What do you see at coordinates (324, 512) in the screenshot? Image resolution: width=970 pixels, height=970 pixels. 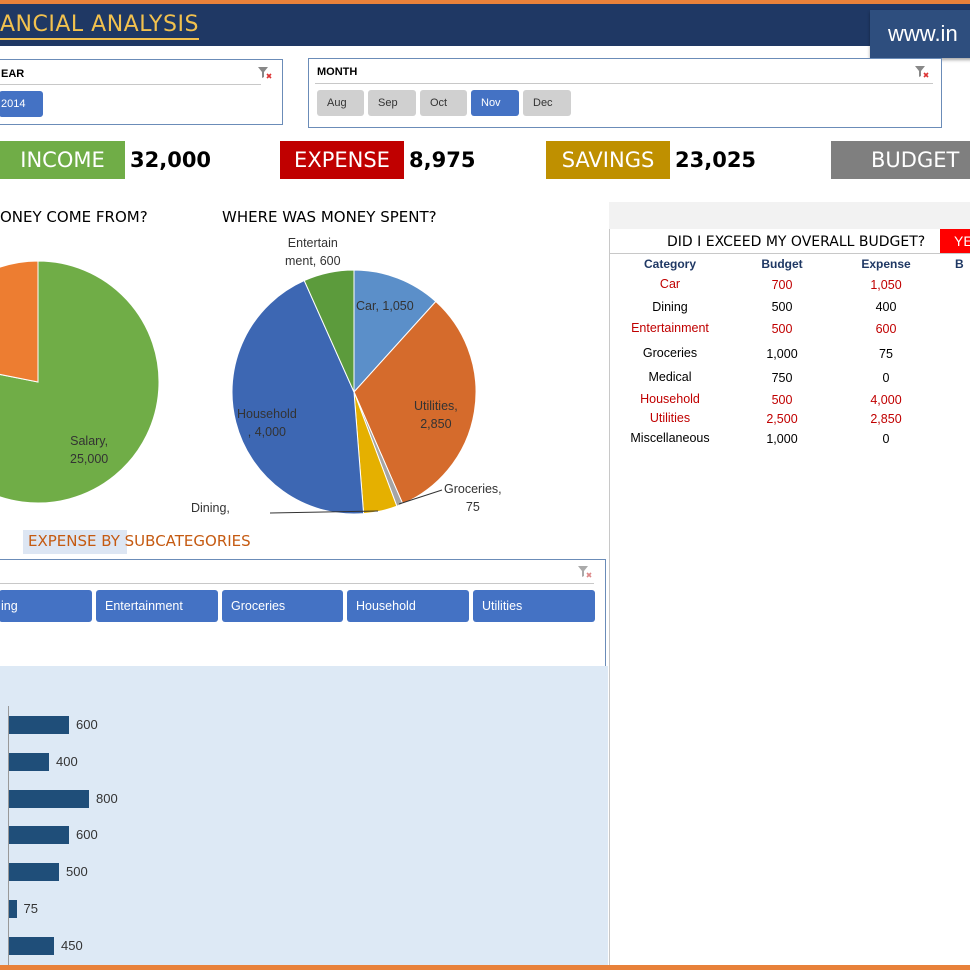 I see `dining-leader-line` at bounding box center [324, 512].